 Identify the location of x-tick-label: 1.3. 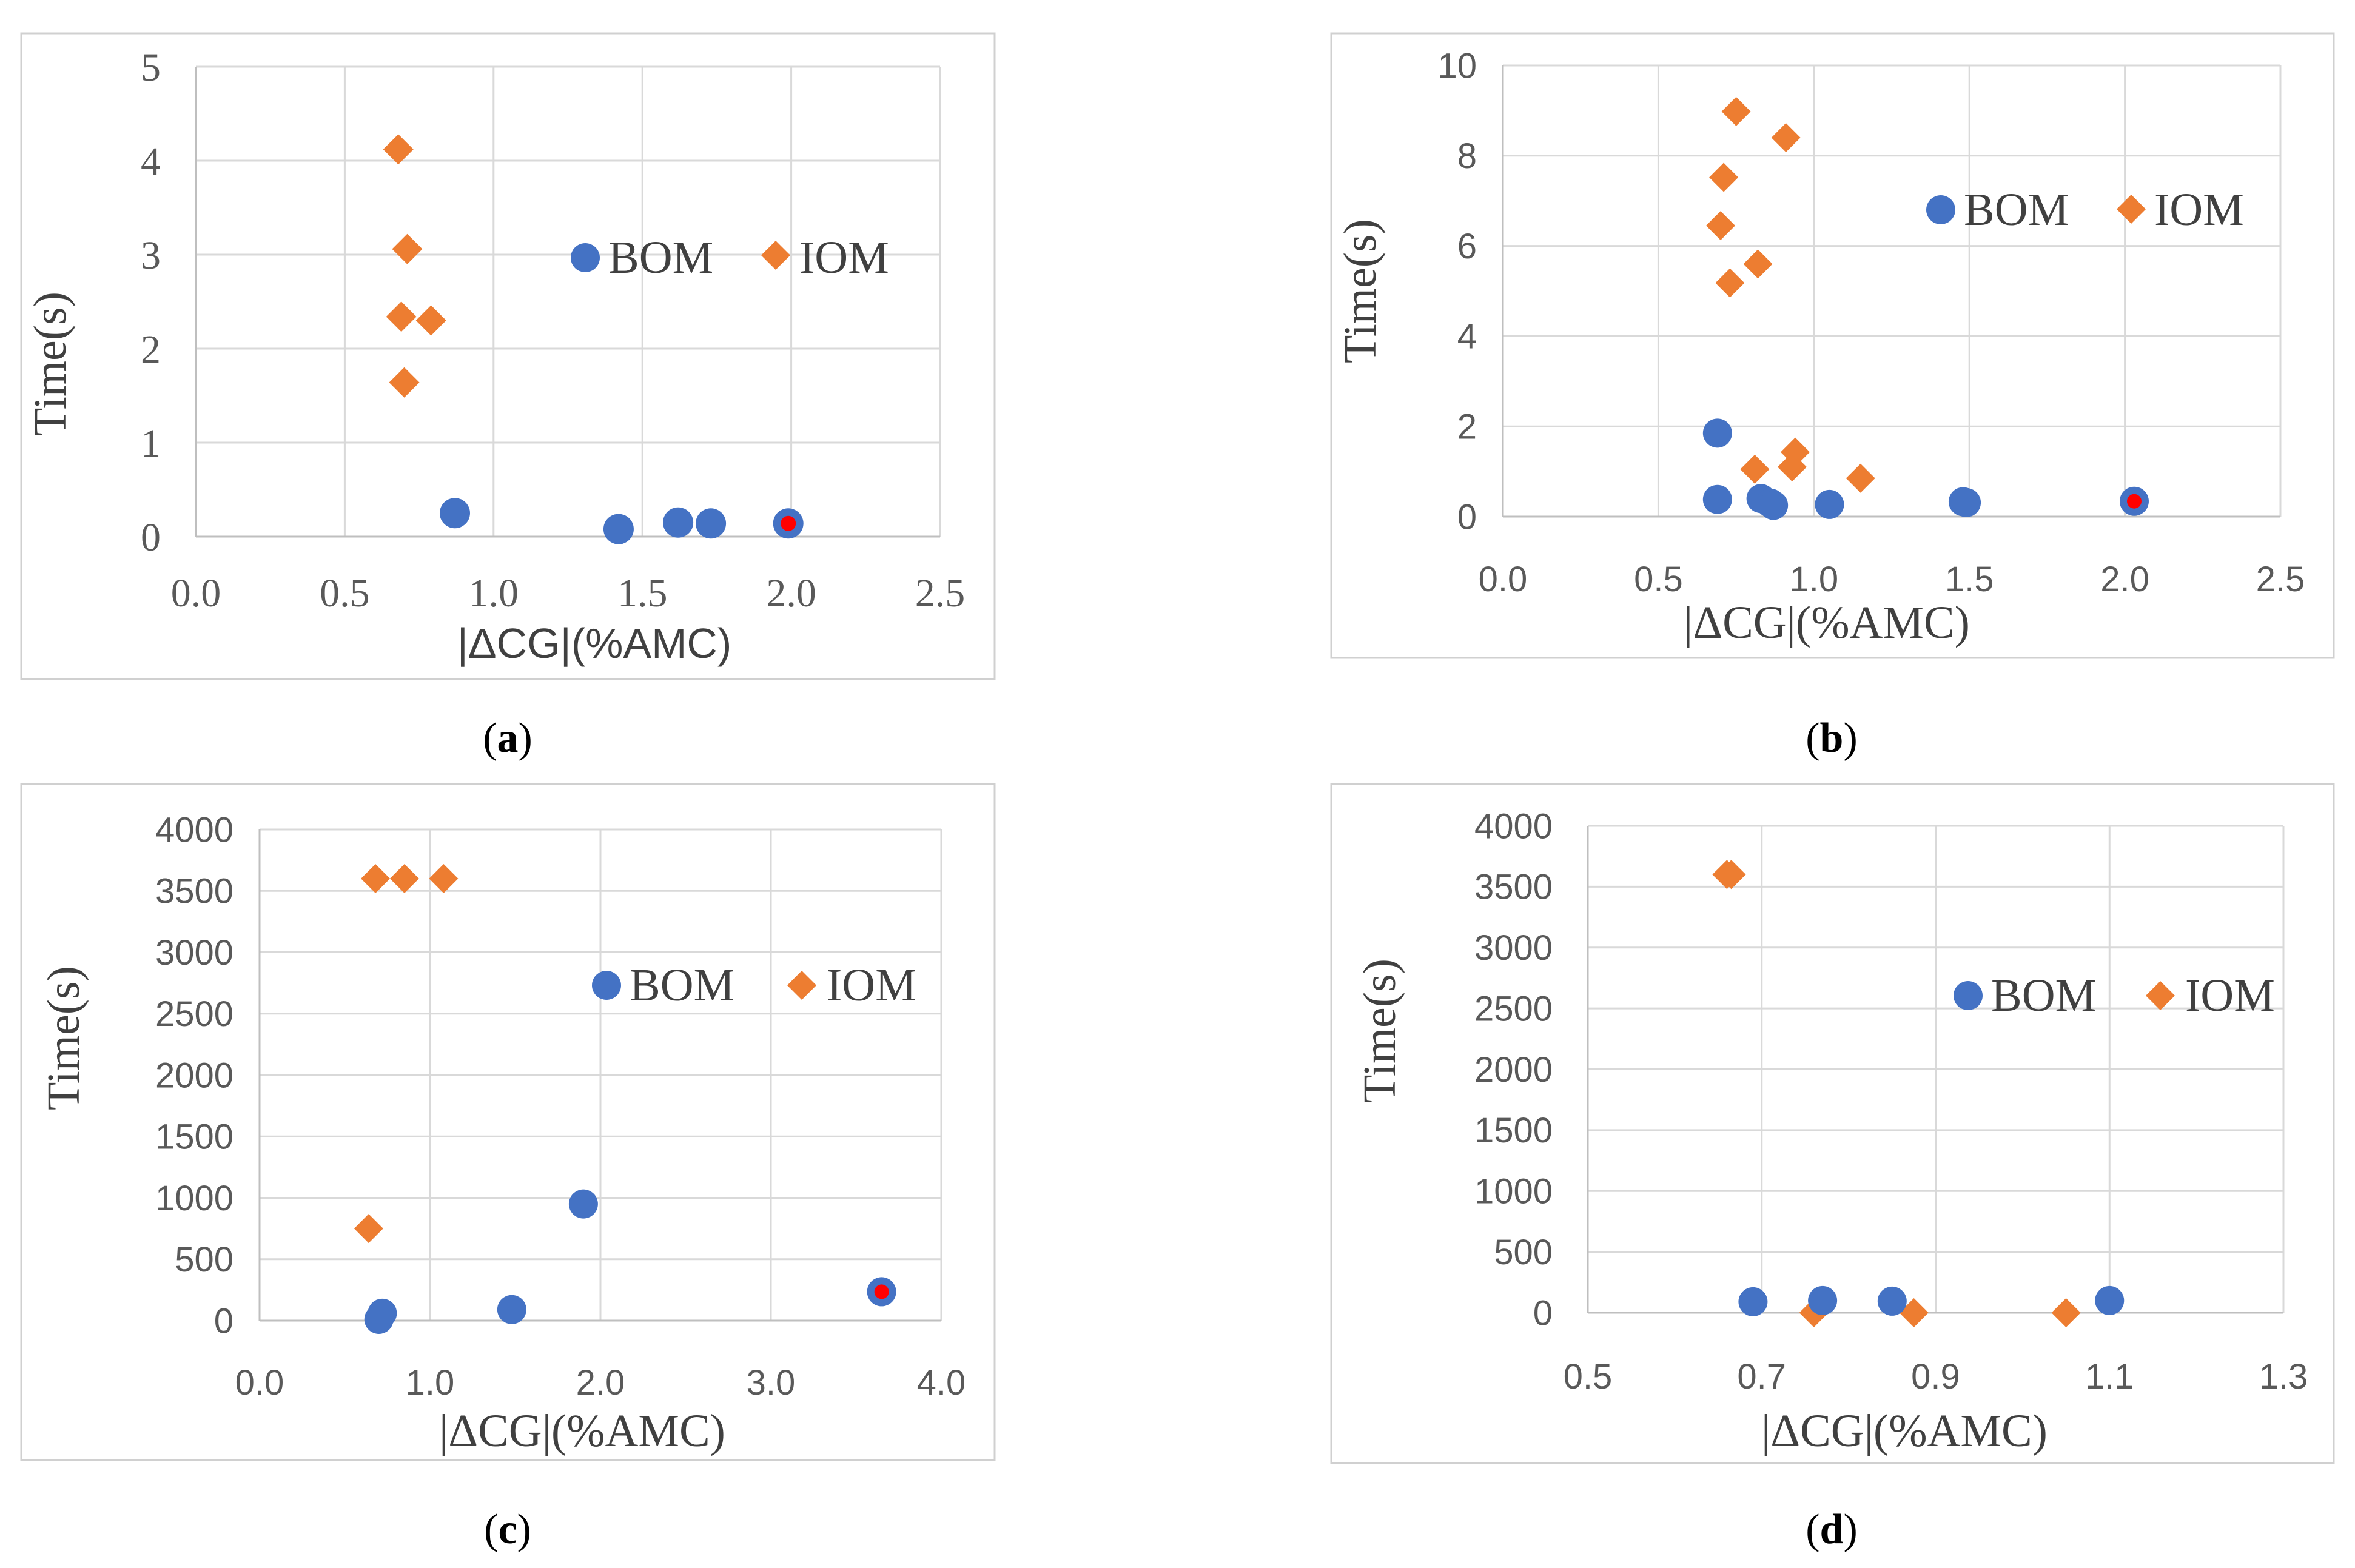
(2284, 1377).